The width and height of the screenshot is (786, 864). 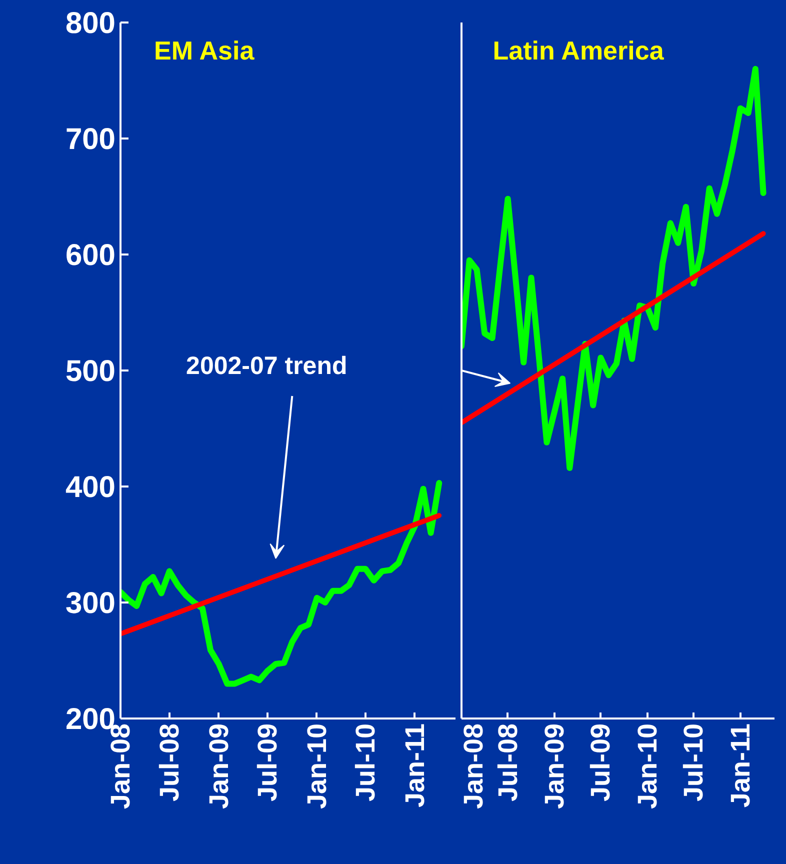 I want to click on text: Latin America, so click(x=578, y=50).